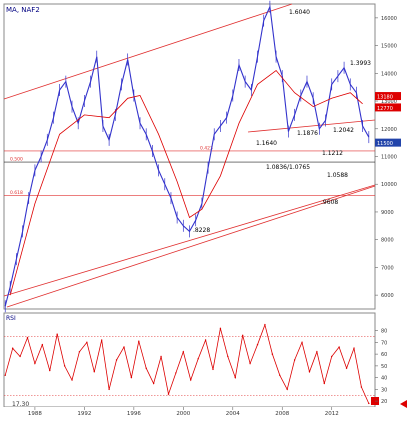  I want to click on rsi-y-tick-label: 40, so click(384, 379).